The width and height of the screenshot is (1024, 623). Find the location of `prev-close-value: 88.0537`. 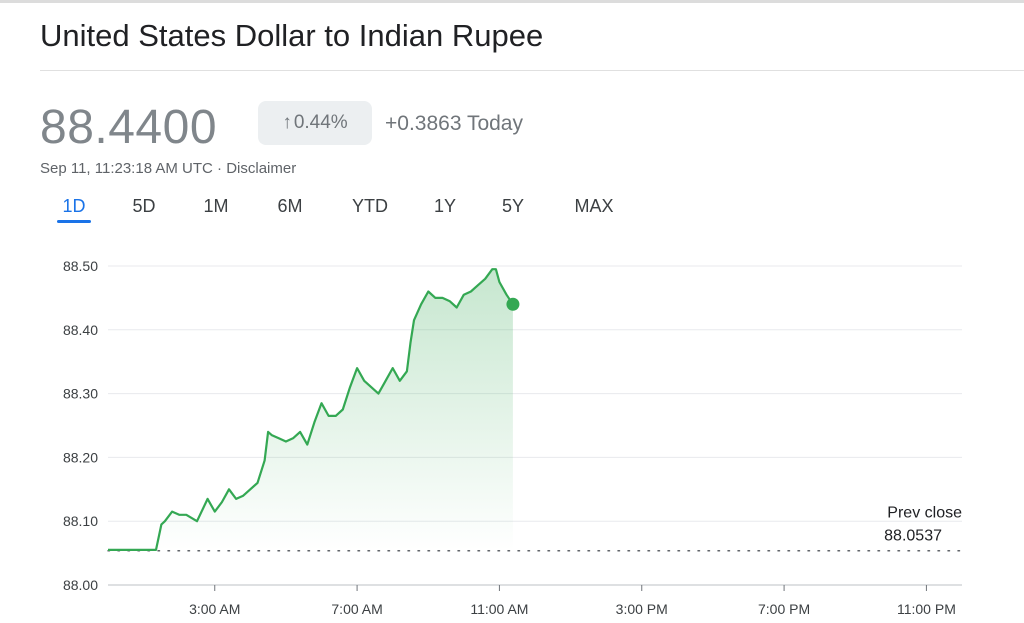

prev-close-value: 88.0537 is located at coordinates (913, 536).